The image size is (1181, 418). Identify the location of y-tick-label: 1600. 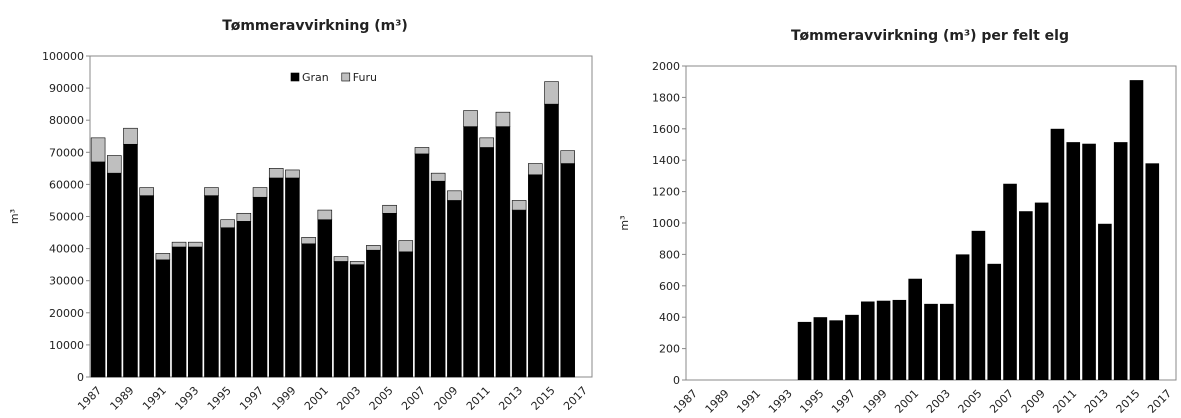
(666, 129).